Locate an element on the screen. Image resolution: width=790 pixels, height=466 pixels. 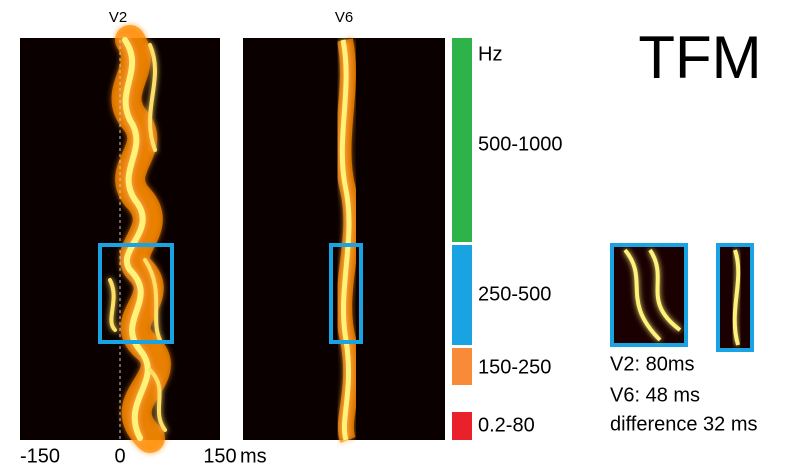
band-label: 500-1000 is located at coordinates (520, 144).